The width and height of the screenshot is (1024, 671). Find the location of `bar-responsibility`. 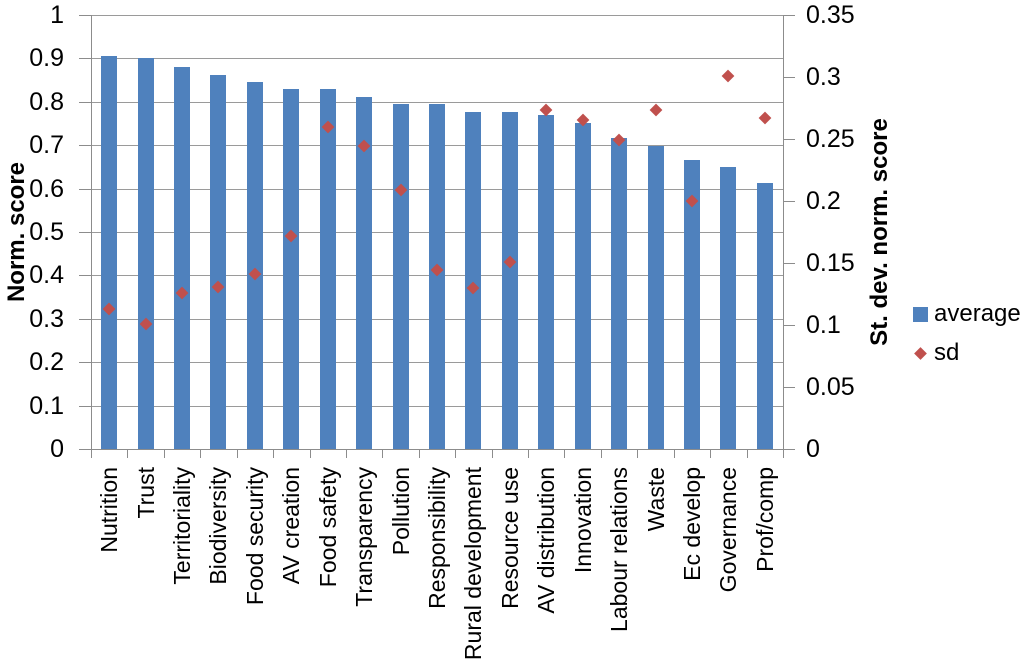

bar-responsibility is located at coordinates (437, 276).